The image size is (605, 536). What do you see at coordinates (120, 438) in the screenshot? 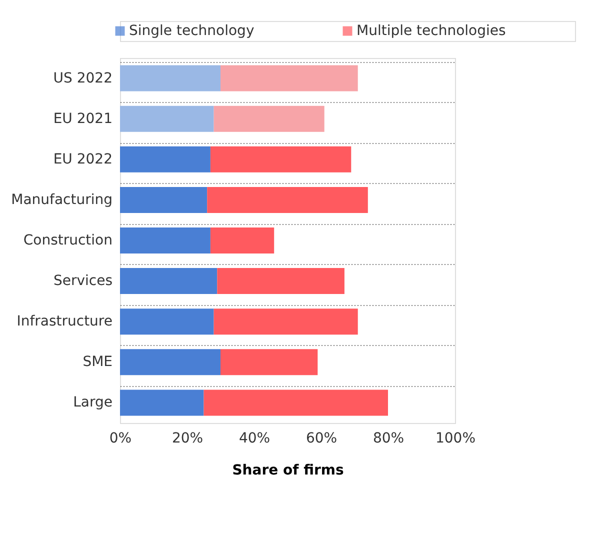
I see `x-tick-label: 0%` at bounding box center [120, 438].